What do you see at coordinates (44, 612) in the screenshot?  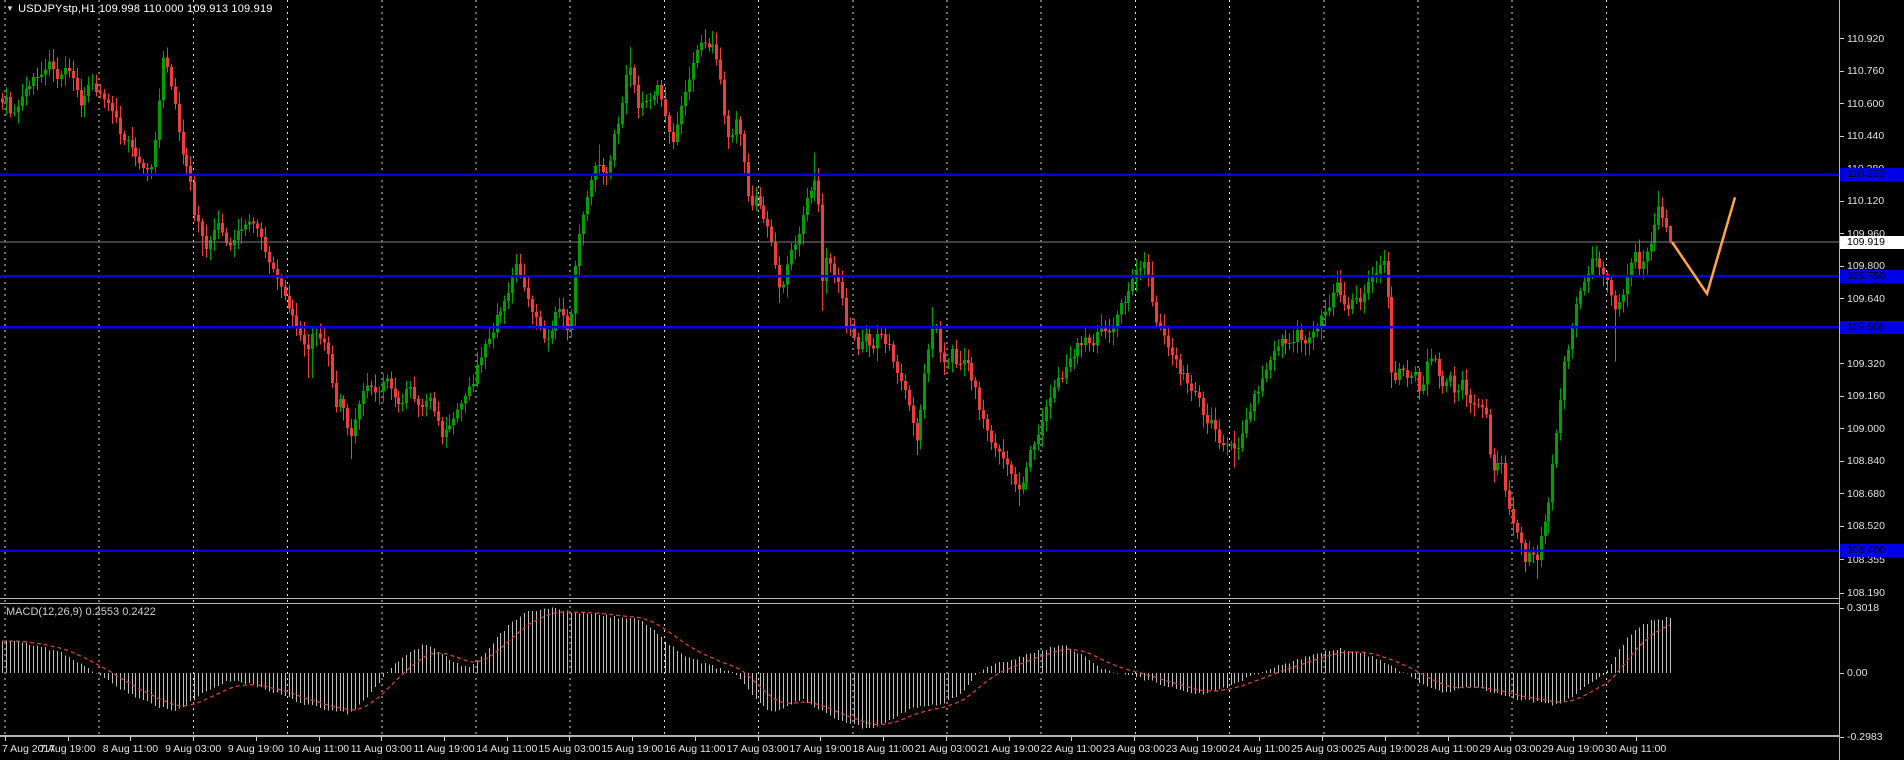 I see `macd-name: MACD(12,26,9)` at bounding box center [44, 612].